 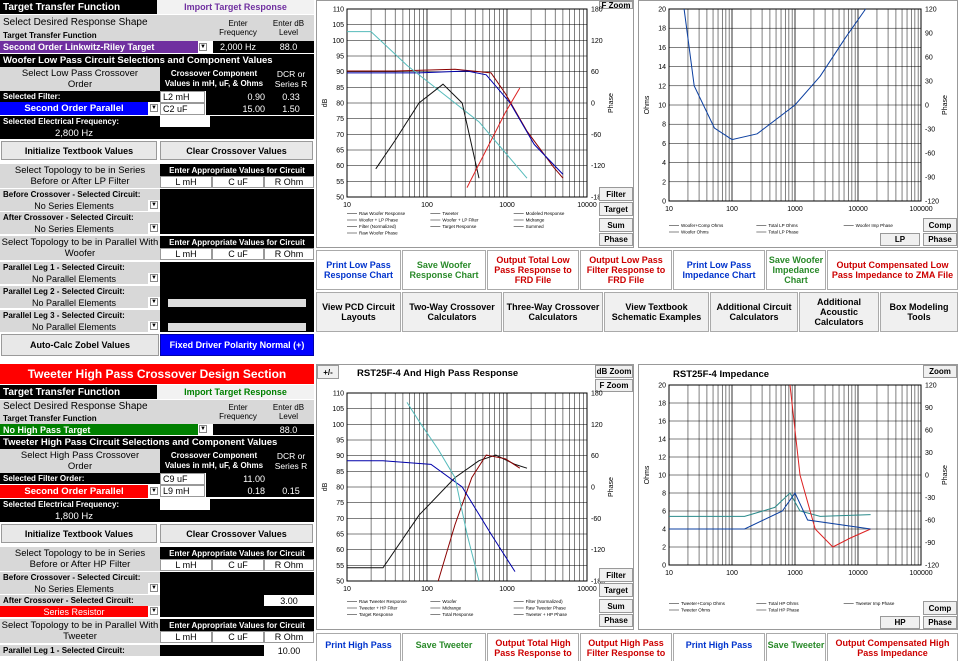 I want to click on tweeter-l9-value: 0.18, so click(x=237, y=491).